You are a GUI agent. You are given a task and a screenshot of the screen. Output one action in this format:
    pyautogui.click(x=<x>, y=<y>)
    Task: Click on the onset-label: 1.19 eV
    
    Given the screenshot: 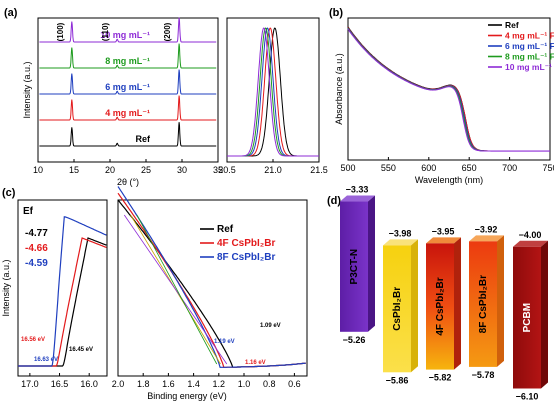 What is the action you would take?
    pyautogui.click(x=224, y=342)
    